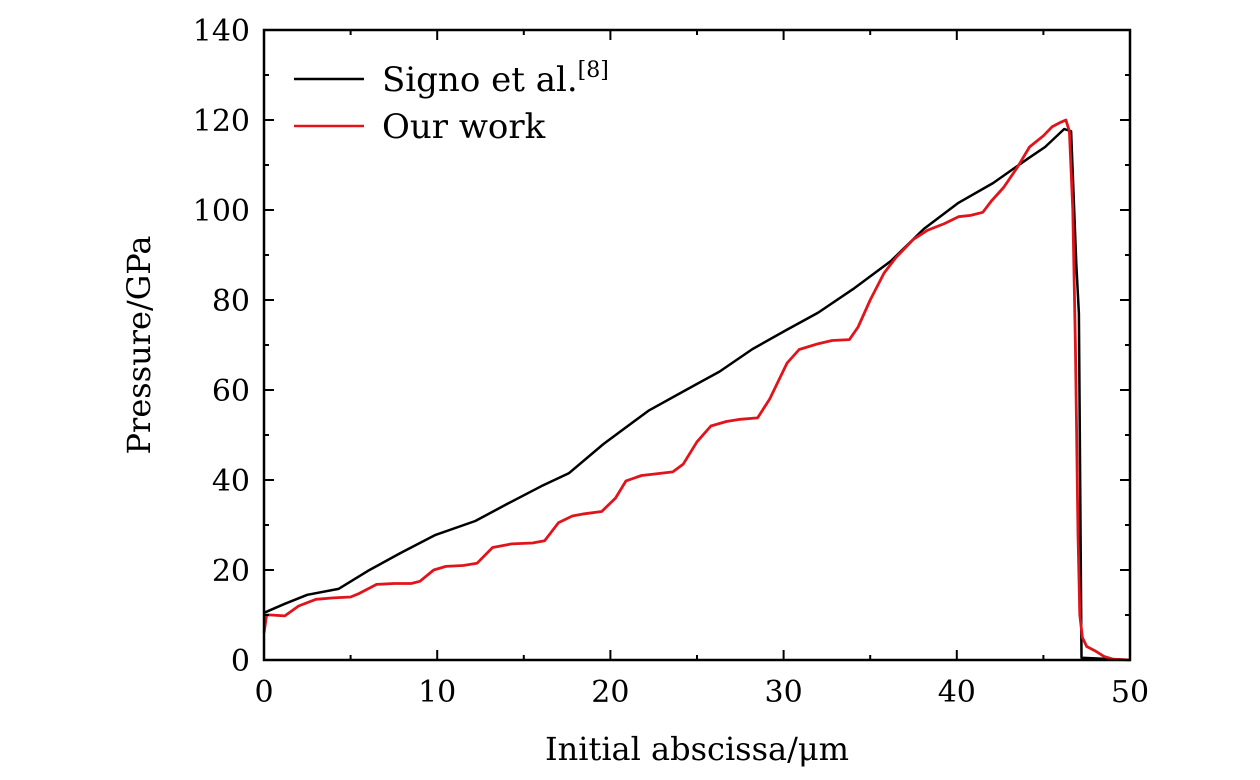 This screenshot has width=1260, height=780. Describe the element at coordinates (784, 692) in the screenshot. I see `x-tick-label: 30` at that location.